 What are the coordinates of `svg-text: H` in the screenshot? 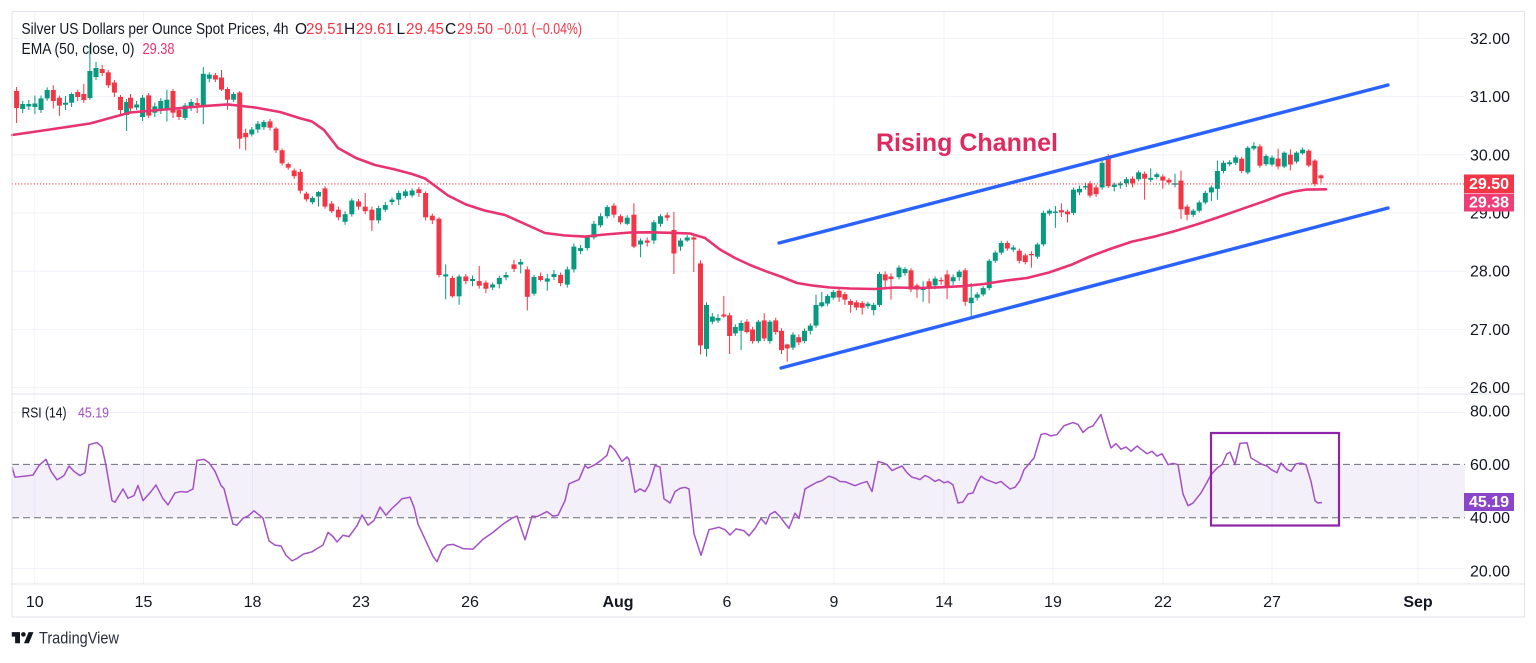 It's located at (349, 29).